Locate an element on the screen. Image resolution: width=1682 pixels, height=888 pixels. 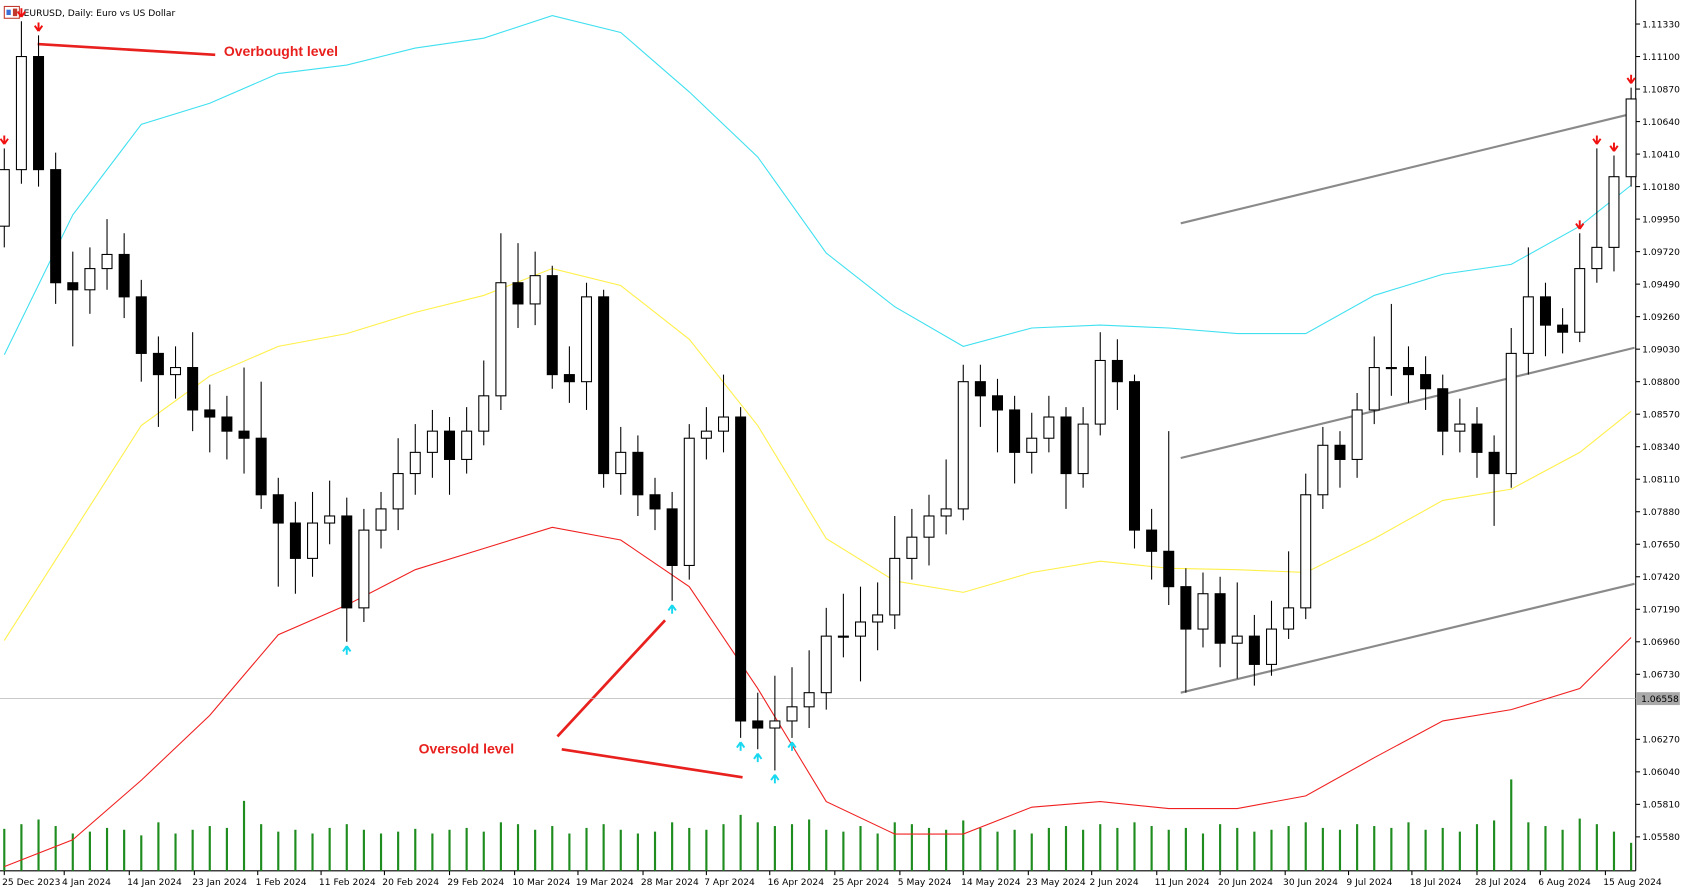
chart-title: EURUSD, Daily: Euro vs US Dollar is located at coordinates (100, 14).